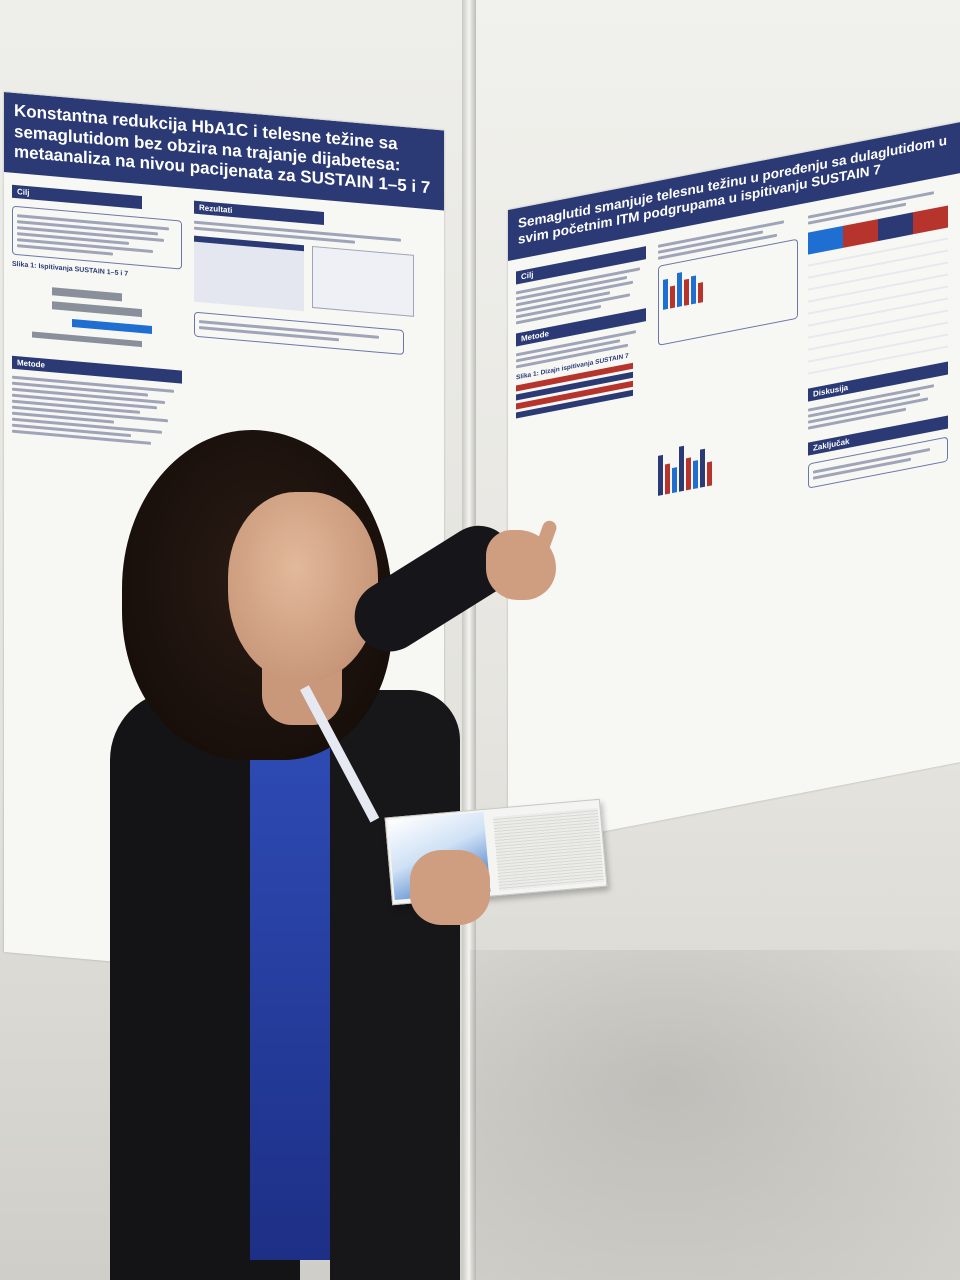  Describe the element at coordinates (548, 849) in the screenshot. I see `book-pages` at that location.